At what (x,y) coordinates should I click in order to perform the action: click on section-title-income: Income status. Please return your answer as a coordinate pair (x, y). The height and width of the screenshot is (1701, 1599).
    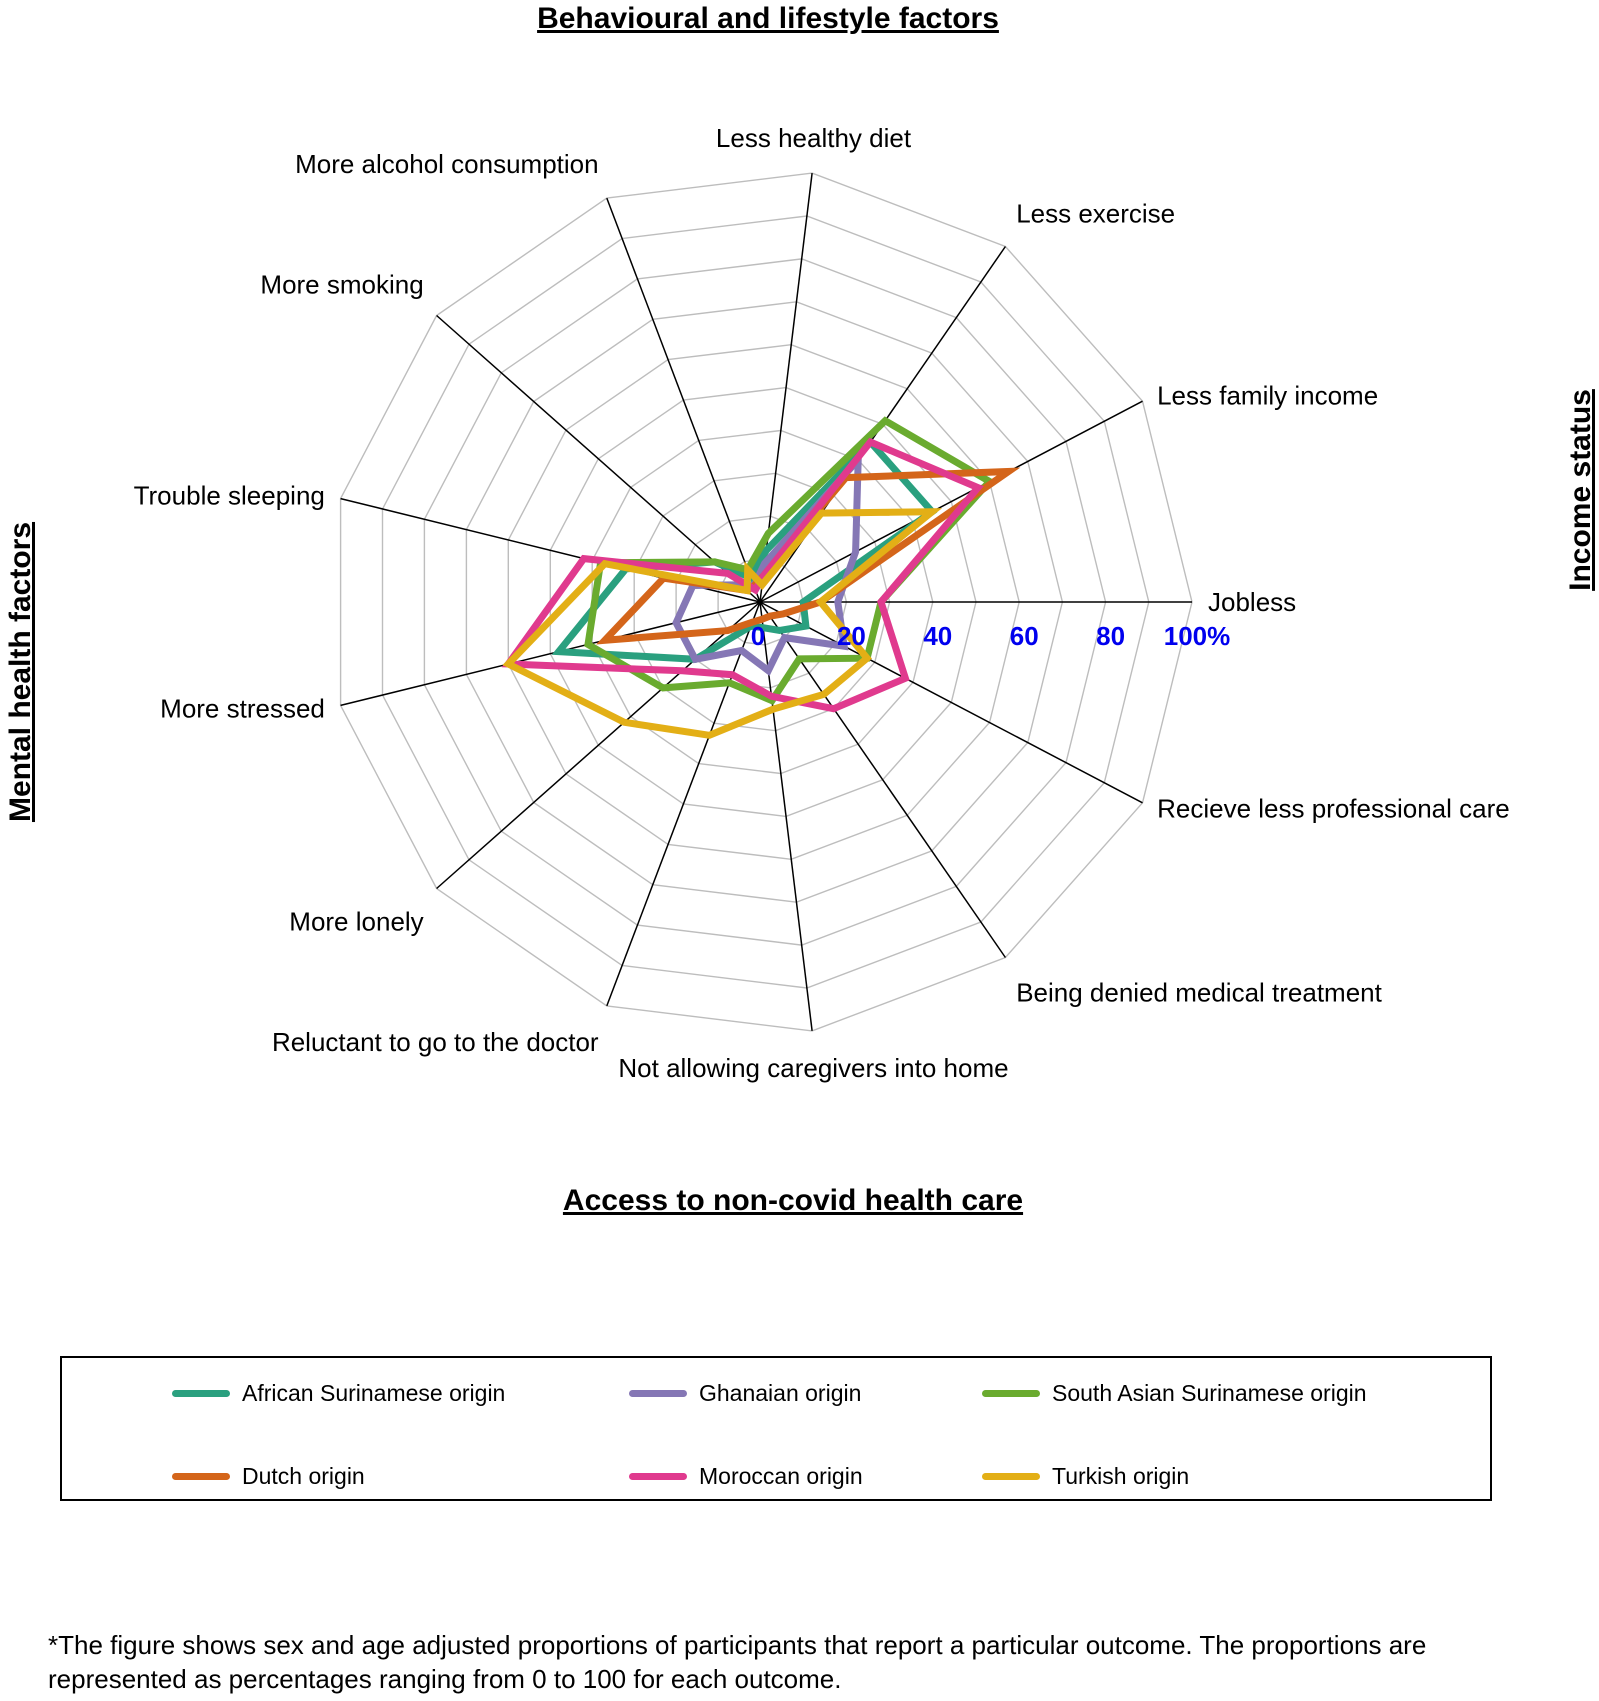
    Looking at the image, I should click on (1580, 490).